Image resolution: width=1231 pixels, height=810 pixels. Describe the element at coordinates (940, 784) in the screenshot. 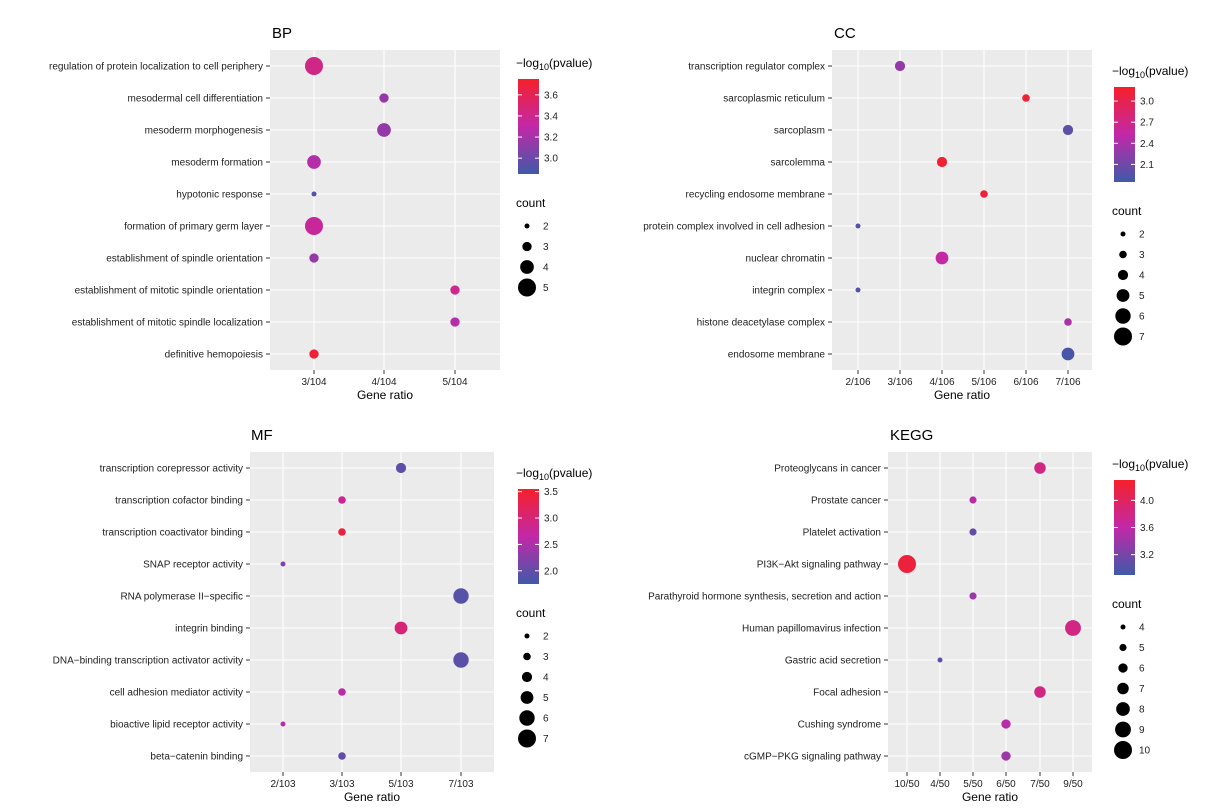

I see `x-tick-label: 4/50` at that location.